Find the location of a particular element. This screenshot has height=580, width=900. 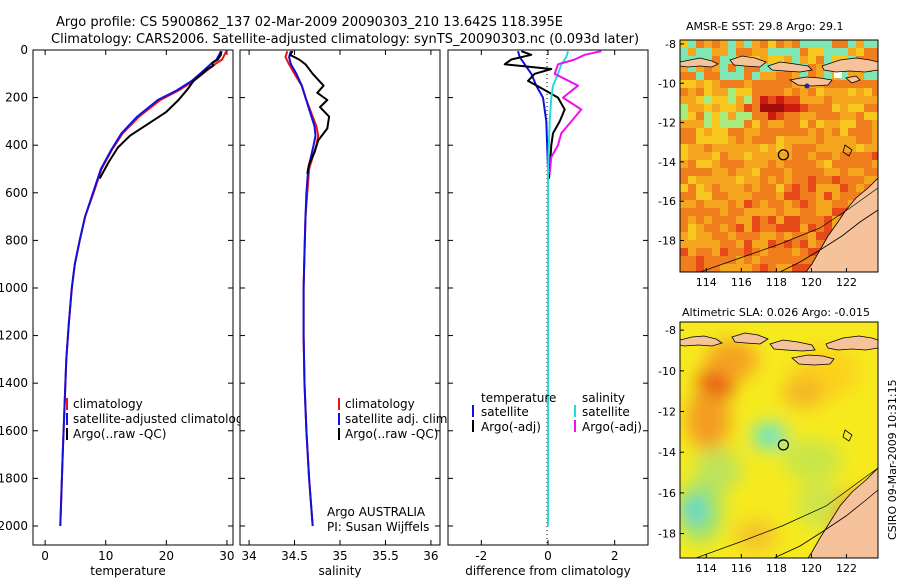

depth-tick-label: 1400 is located at coordinates (14, 383).